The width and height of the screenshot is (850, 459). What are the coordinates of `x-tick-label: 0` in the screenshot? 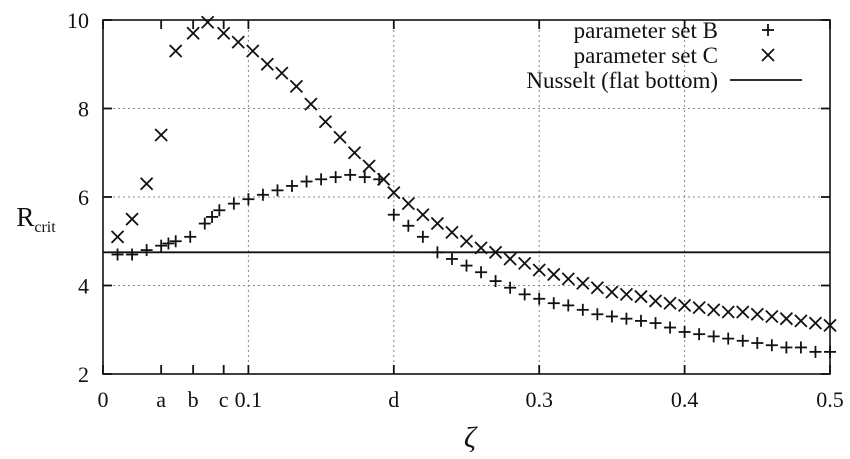 It's located at (103, 399).